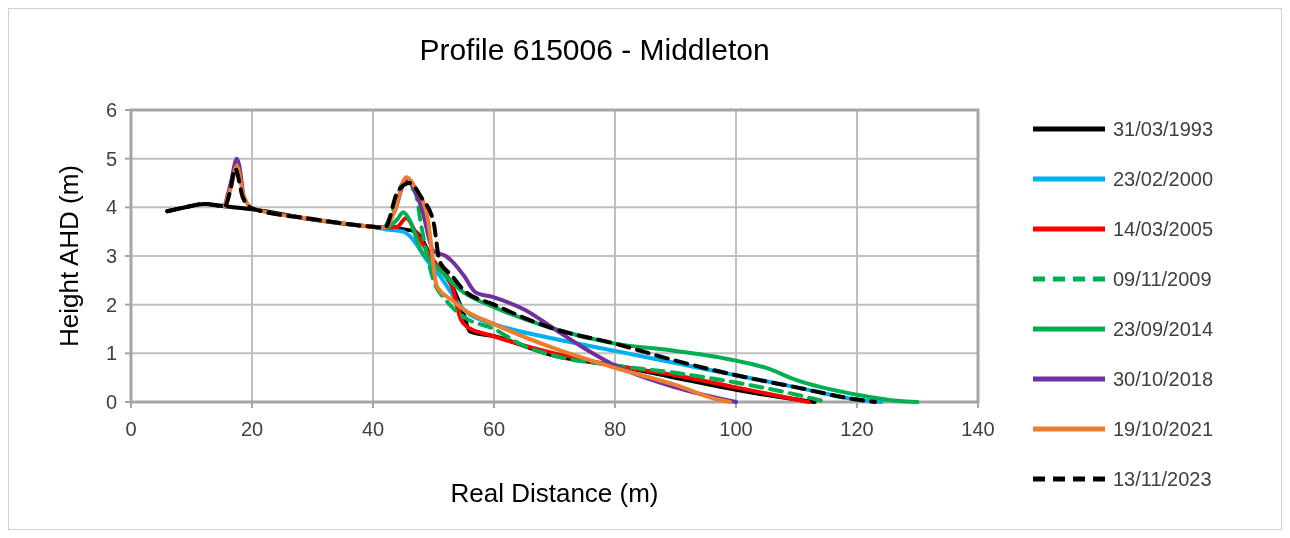  I want to click on x-axis-title: Real Distance (m), so click(554, 493).